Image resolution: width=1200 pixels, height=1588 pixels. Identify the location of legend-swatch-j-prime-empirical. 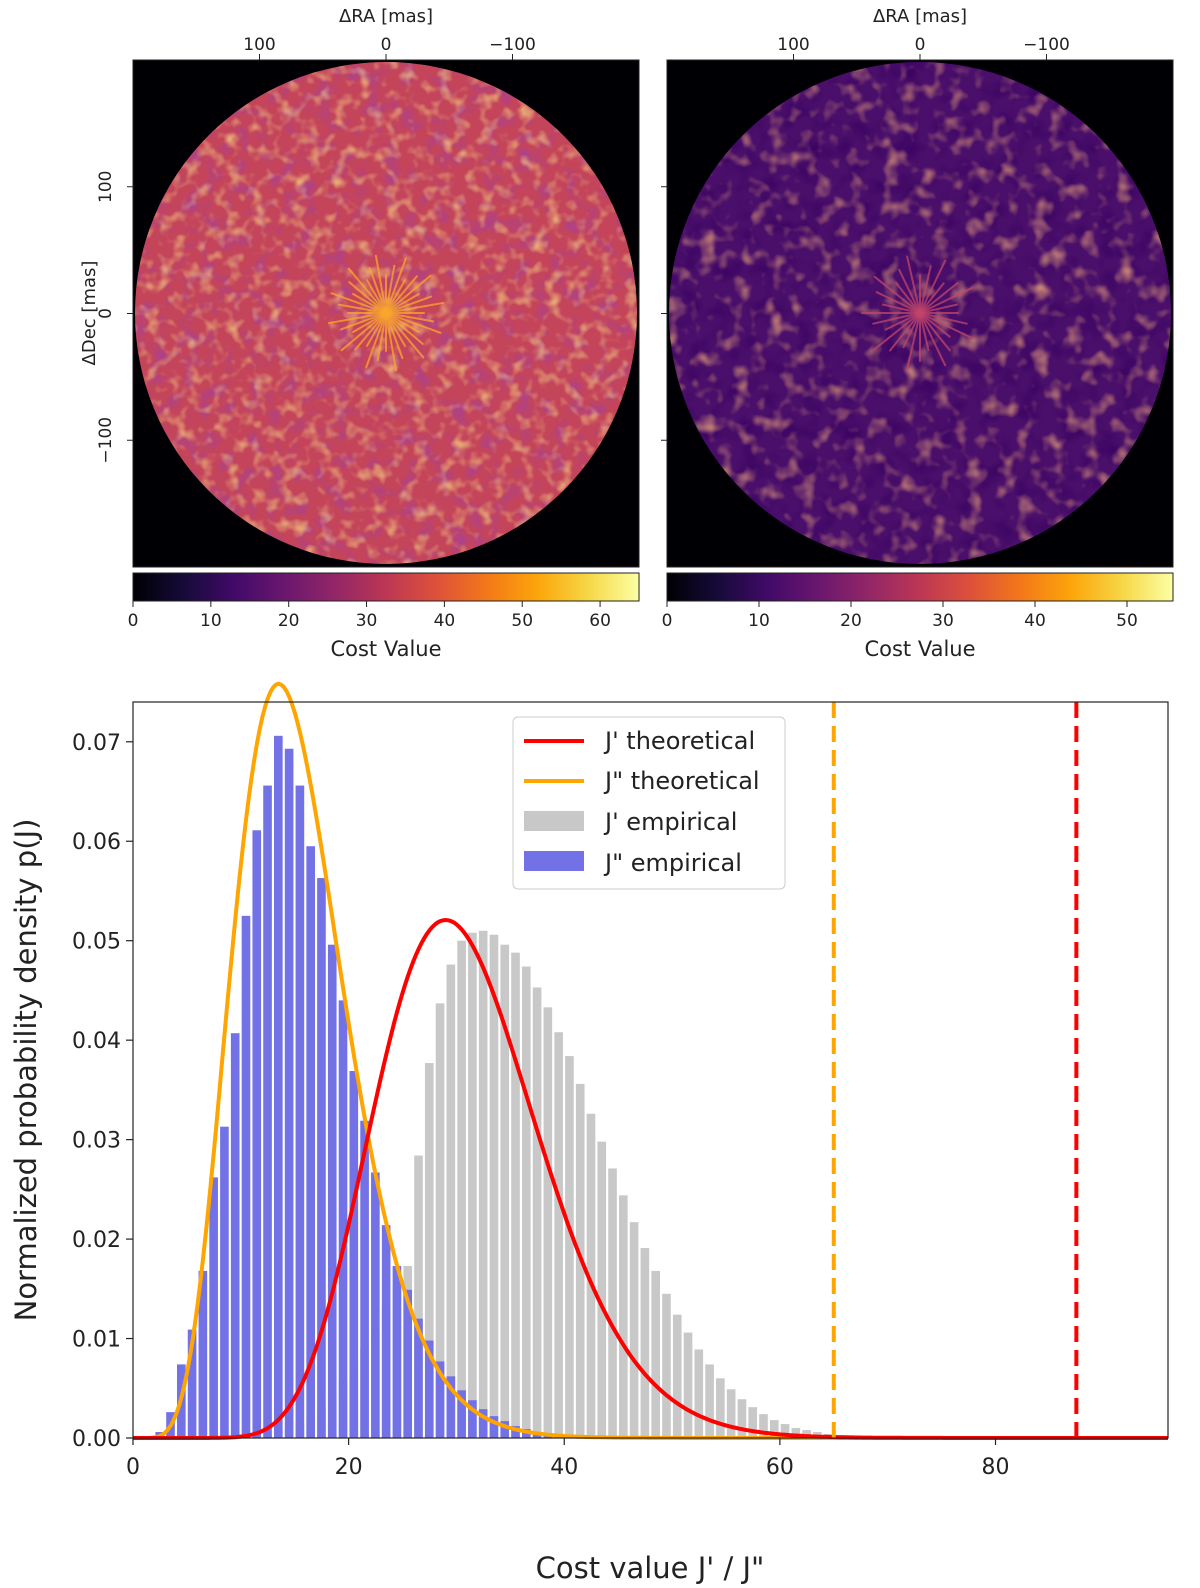
(554, 821).